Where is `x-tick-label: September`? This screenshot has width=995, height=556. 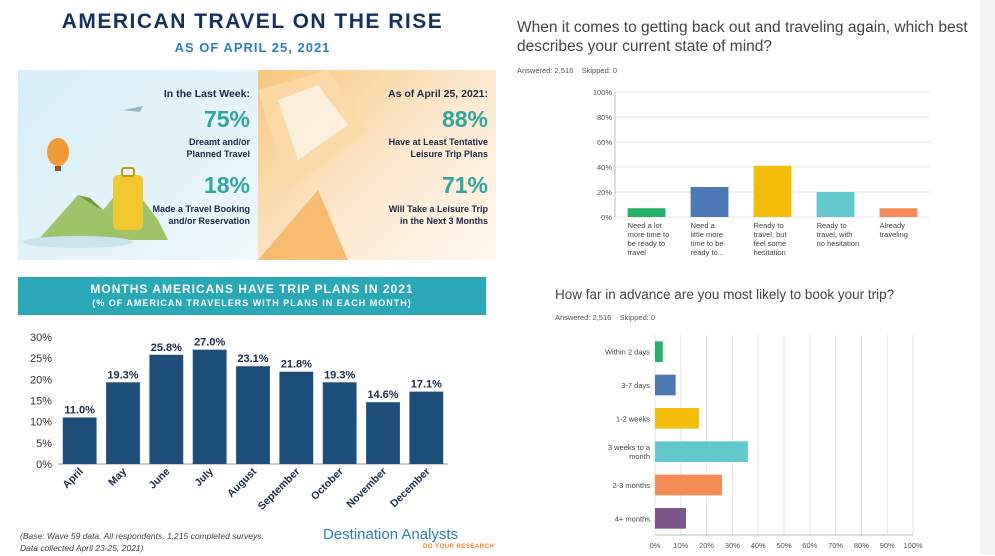 x-tick-label: September is located at coordinates (279, 489).